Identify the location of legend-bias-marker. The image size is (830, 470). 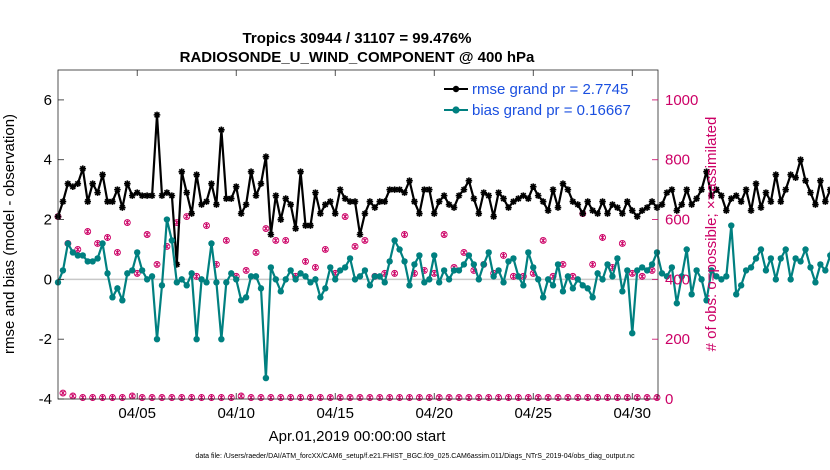
(456, 110).